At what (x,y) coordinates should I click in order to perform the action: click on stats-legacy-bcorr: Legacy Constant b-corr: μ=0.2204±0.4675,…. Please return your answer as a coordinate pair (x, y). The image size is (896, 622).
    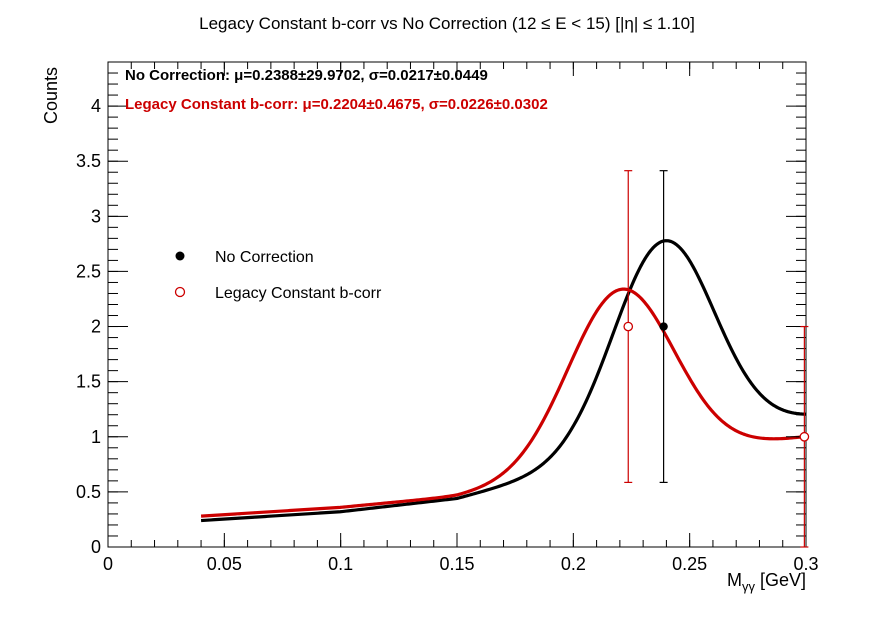
    Looking at the image, I should click on (336, 104).